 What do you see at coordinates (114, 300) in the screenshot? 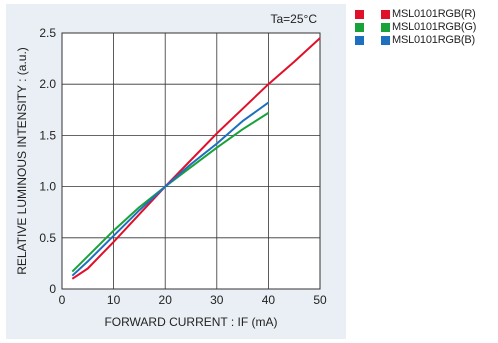
I see `x-tick-label: 10` at bounding box center [114, 300].